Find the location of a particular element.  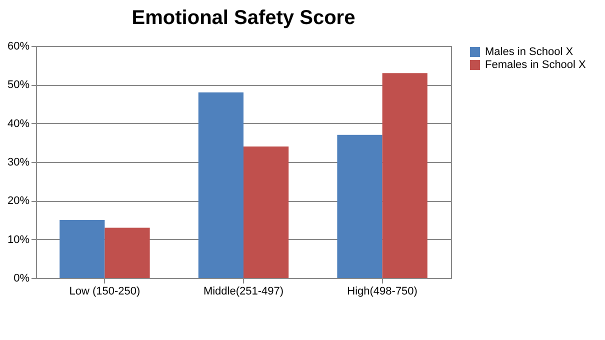

x-tick-label: High(498-750) is located at coordinates (382, 292).